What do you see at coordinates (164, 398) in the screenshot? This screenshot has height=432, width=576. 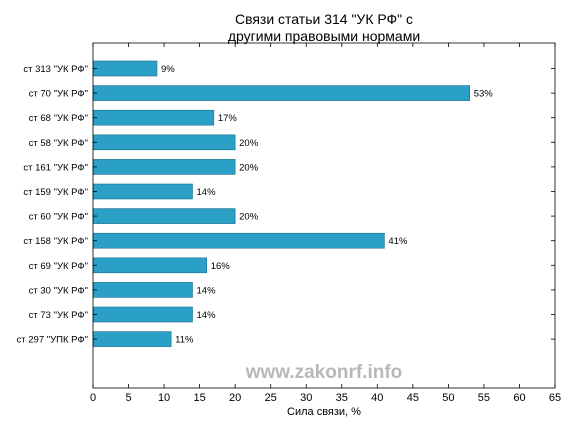 I see `x-tick-label: 10` at bounding box center [164, 398].